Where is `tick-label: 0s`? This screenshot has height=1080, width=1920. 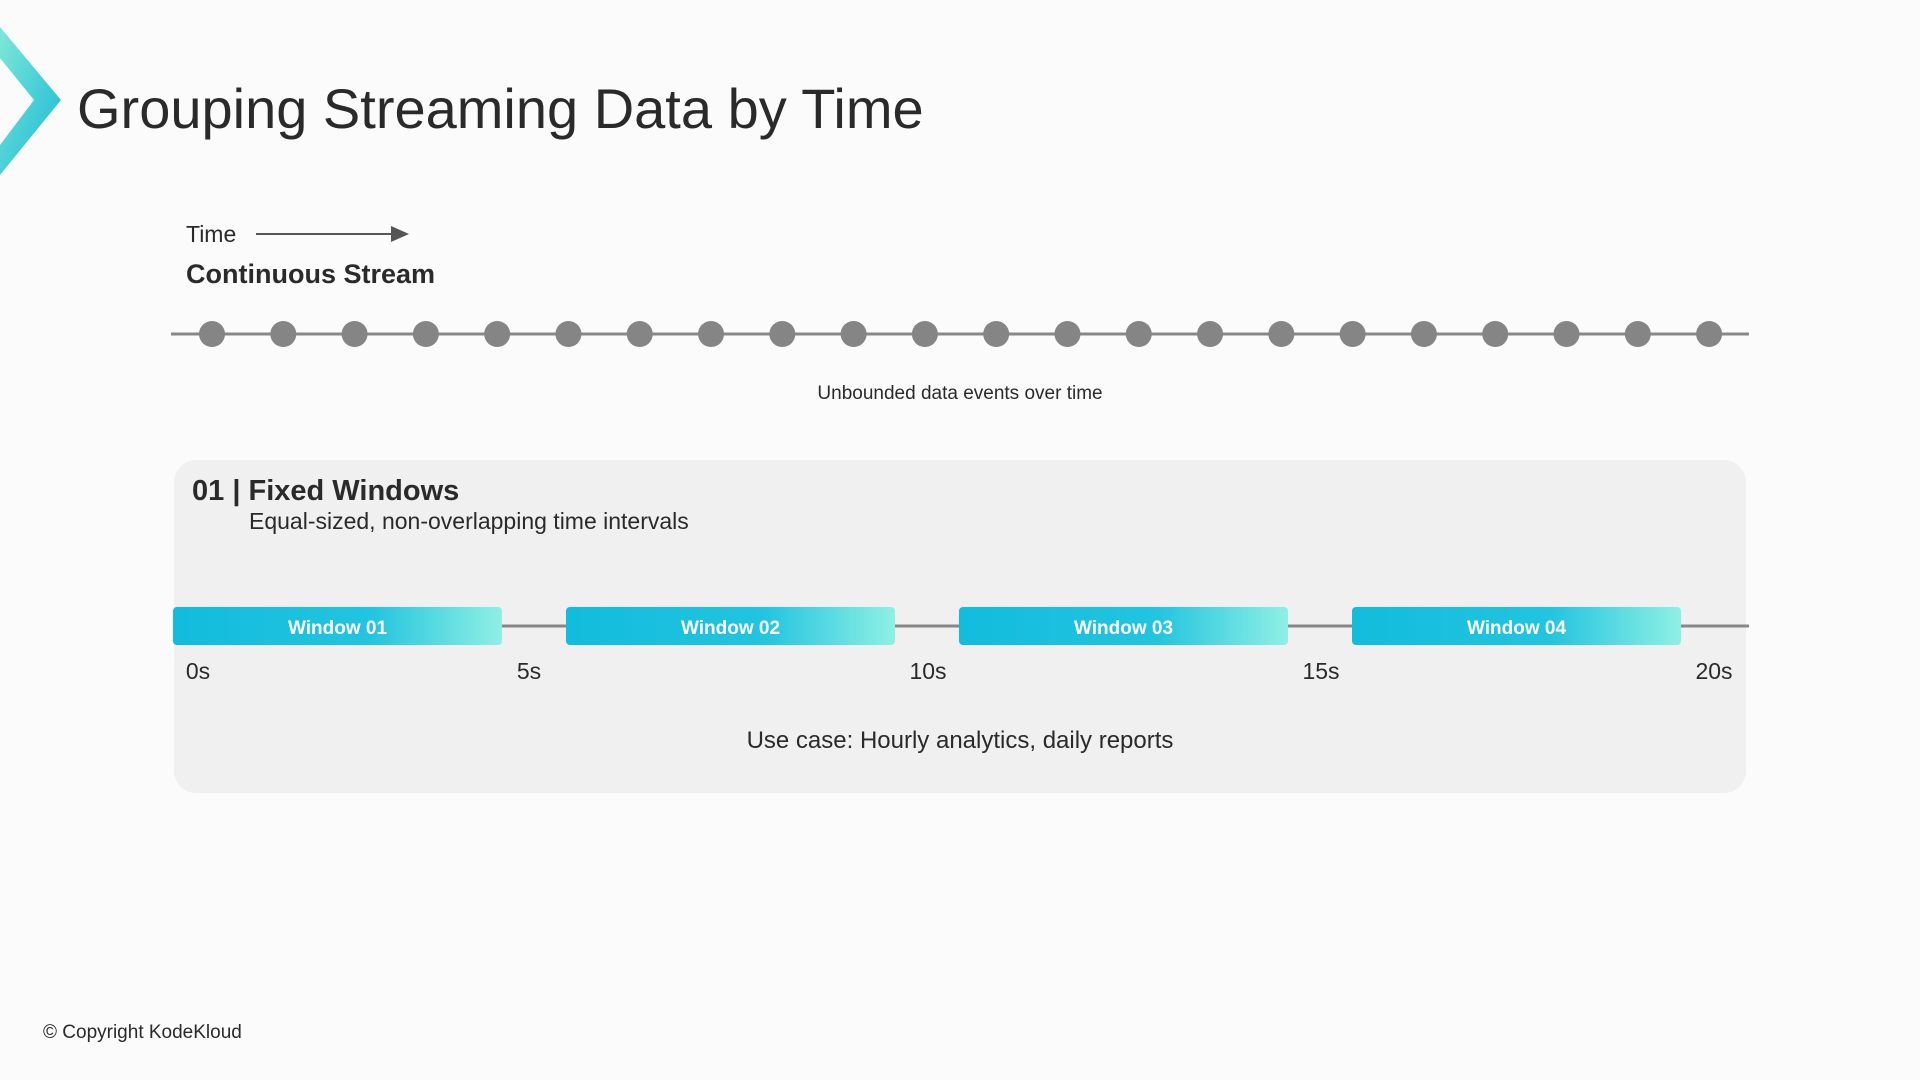 tick-label: 0s is located at coordinates (198, 671).